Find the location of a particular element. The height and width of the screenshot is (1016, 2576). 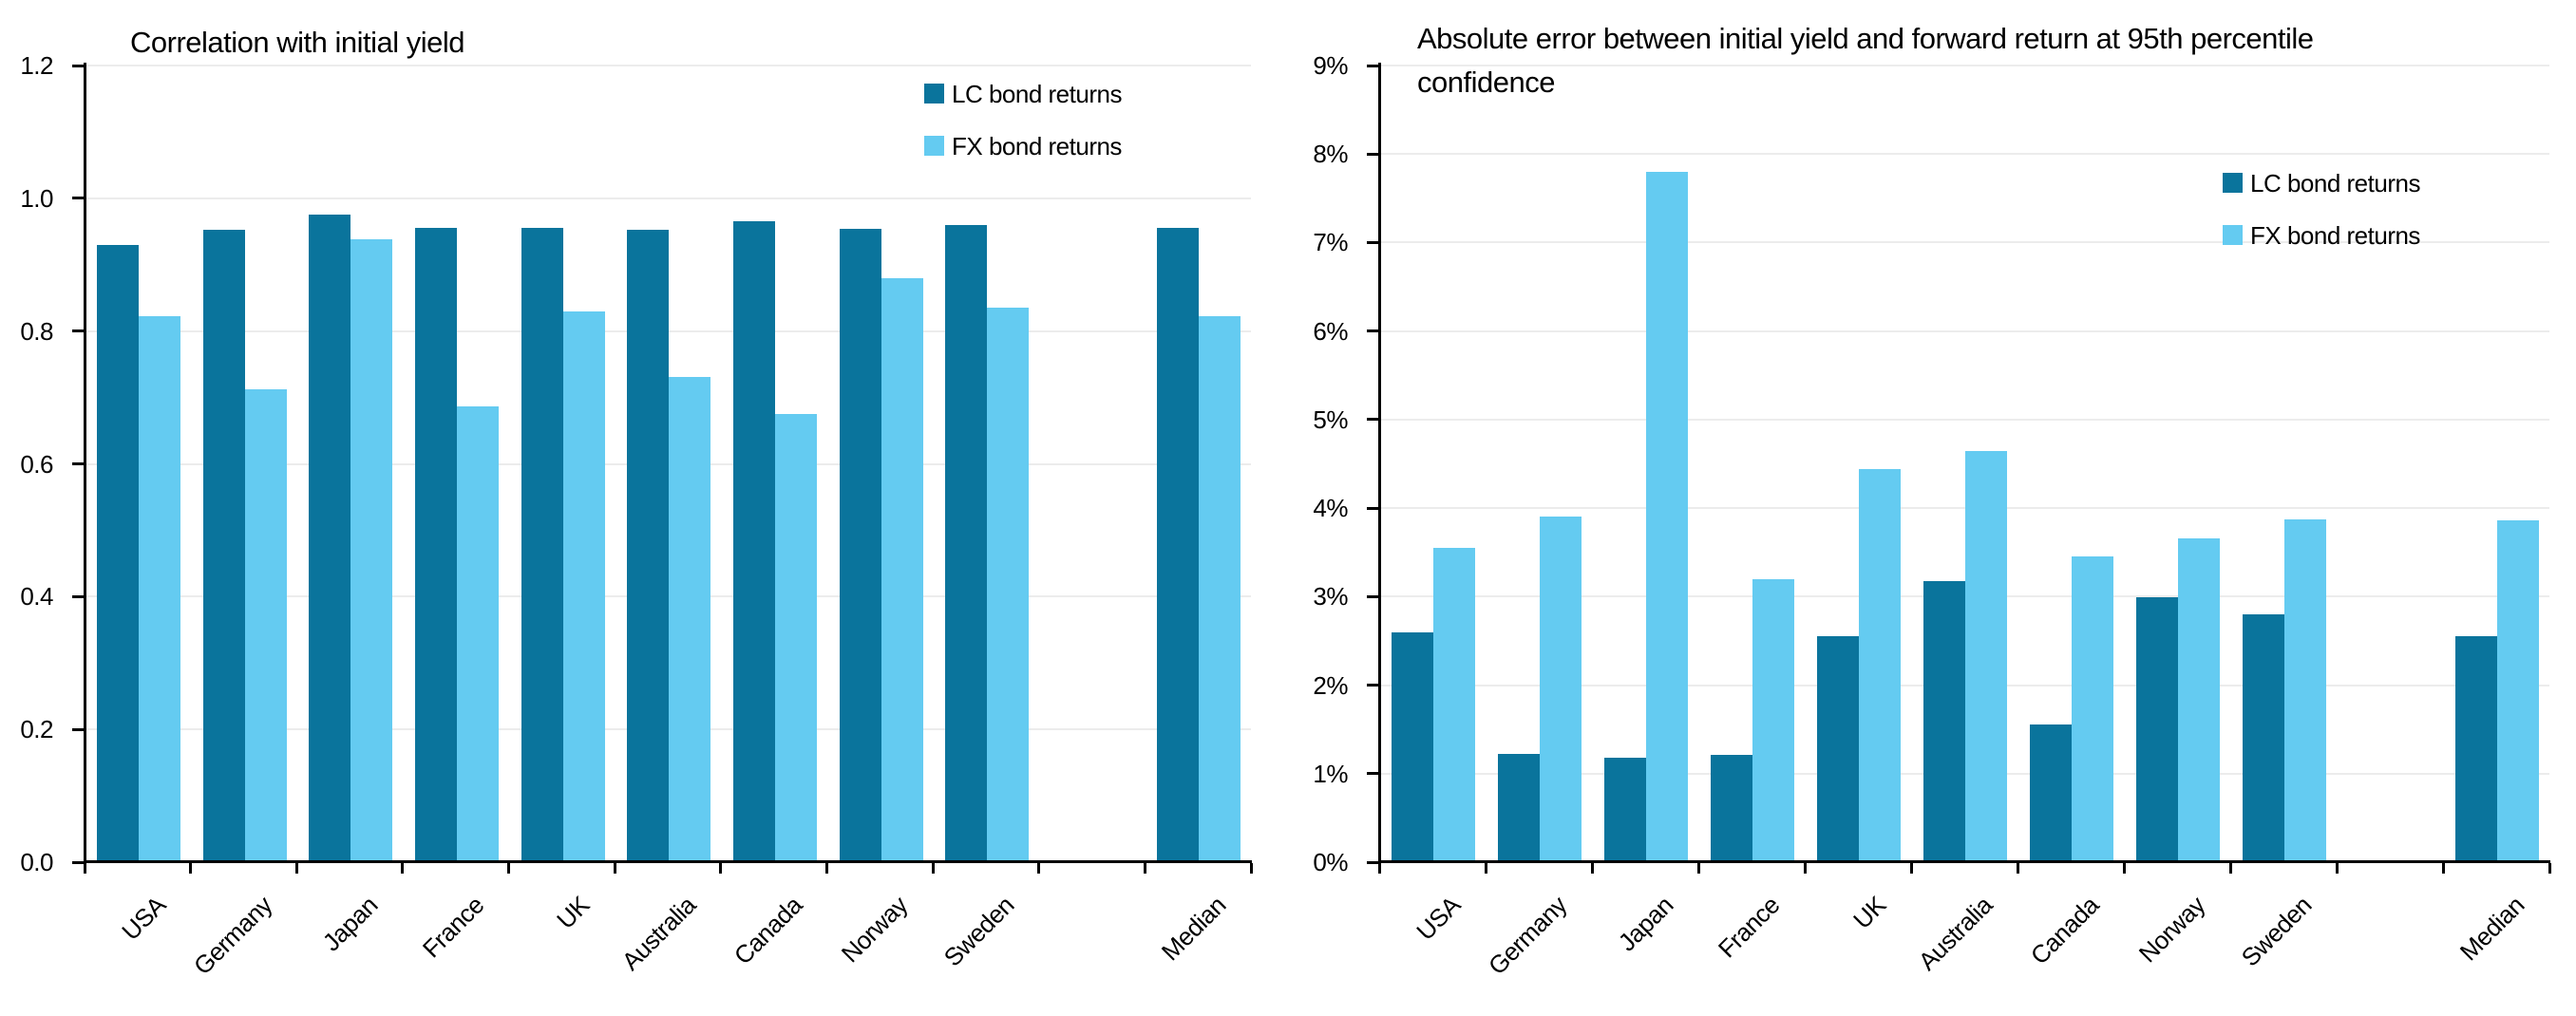

y-tick-label: 4% is located at coordinates (1330, 508).